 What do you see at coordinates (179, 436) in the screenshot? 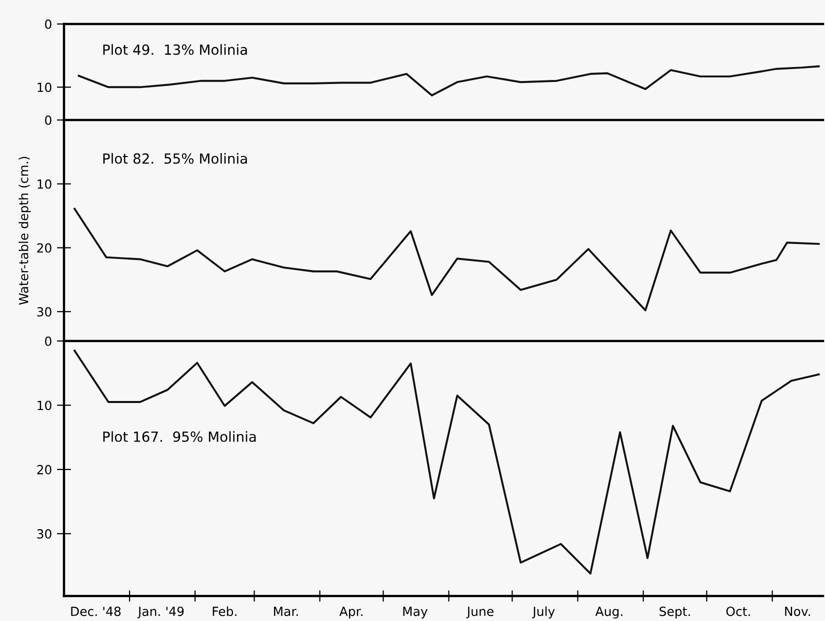
I see `text: Plot 167. 95% Molinia` at bounding box center [179, 436].